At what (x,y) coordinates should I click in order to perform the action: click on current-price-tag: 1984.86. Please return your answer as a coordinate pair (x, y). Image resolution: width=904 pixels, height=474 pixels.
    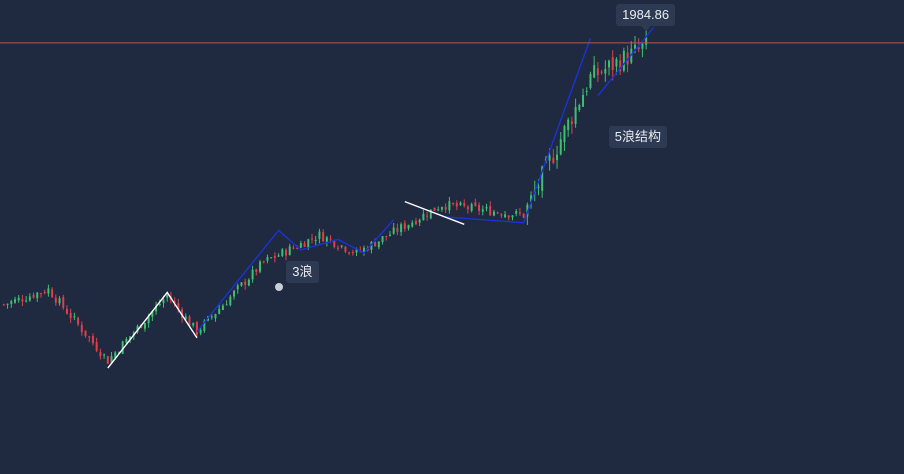
    Looking at the image, I should click on (646, 17).